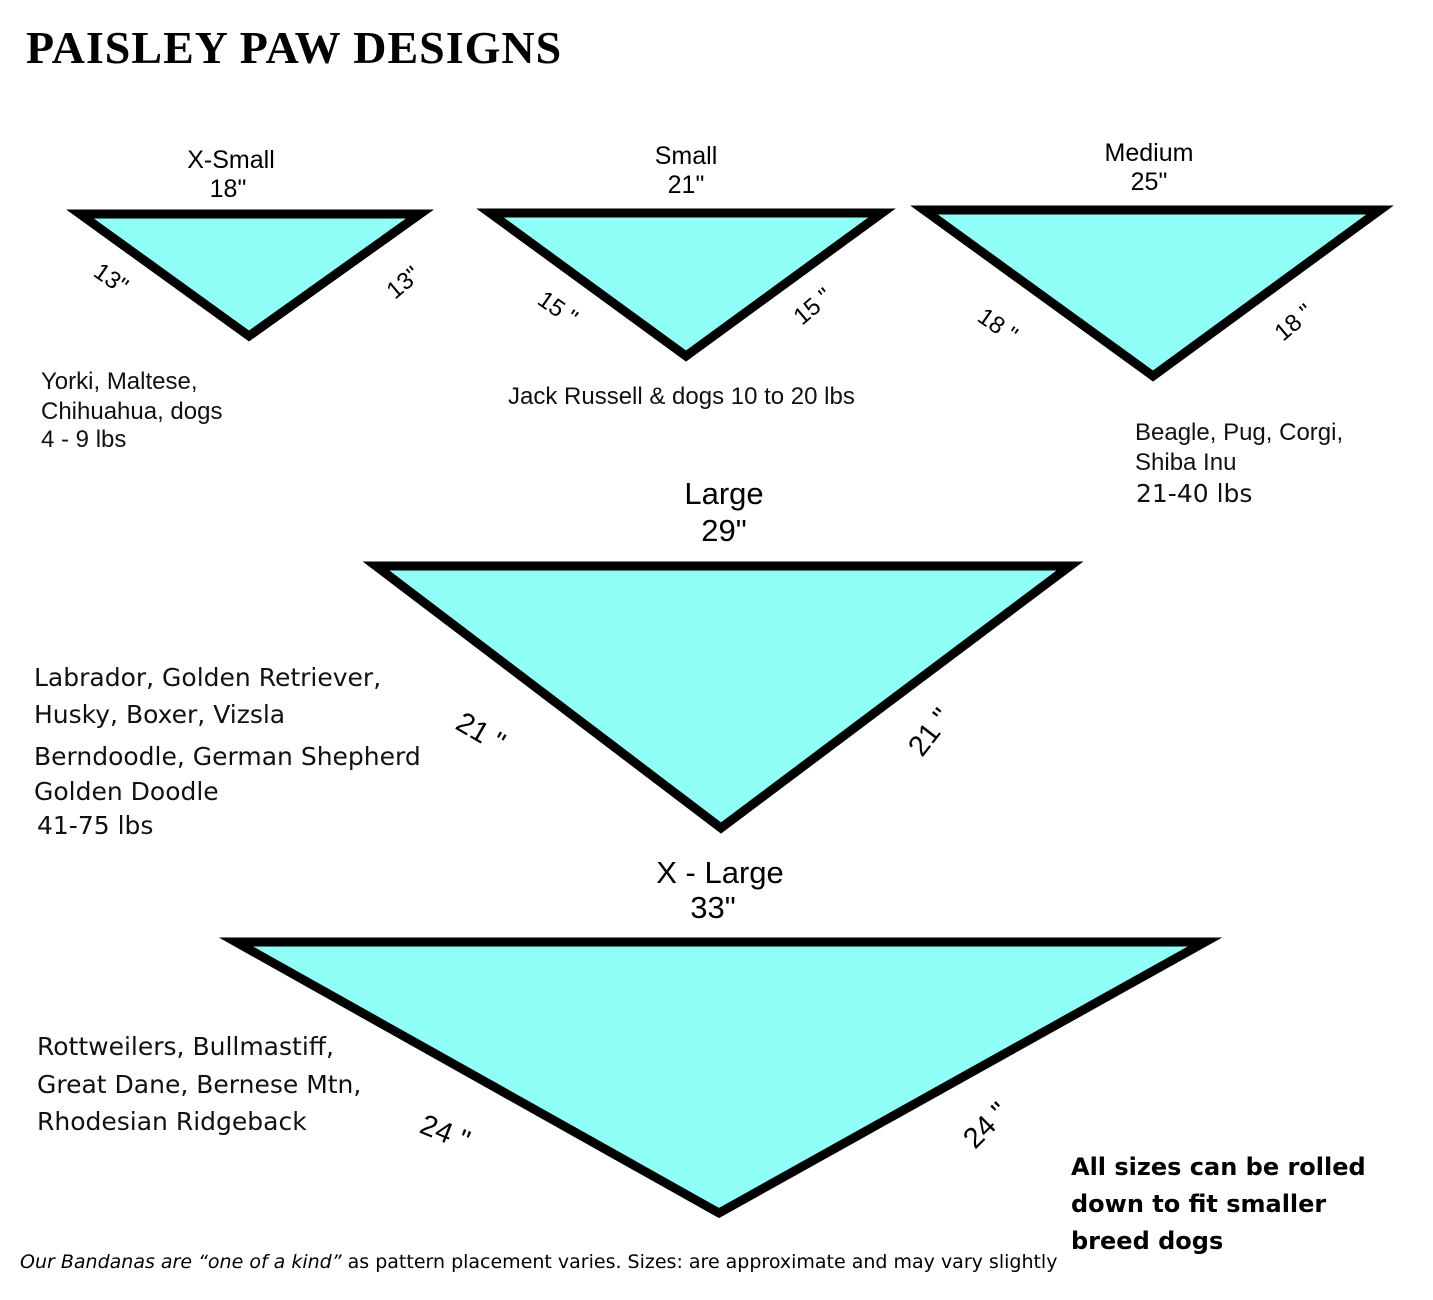 This screenshot has width=1433, height=1300. I want to click on breed-line: Rottweilers, Bullmastiff,, so click(185, 1046).